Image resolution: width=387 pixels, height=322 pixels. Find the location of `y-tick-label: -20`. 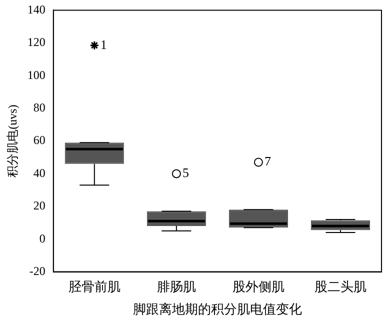

y-tick-label: -20 is located at coordinates (37, 271).